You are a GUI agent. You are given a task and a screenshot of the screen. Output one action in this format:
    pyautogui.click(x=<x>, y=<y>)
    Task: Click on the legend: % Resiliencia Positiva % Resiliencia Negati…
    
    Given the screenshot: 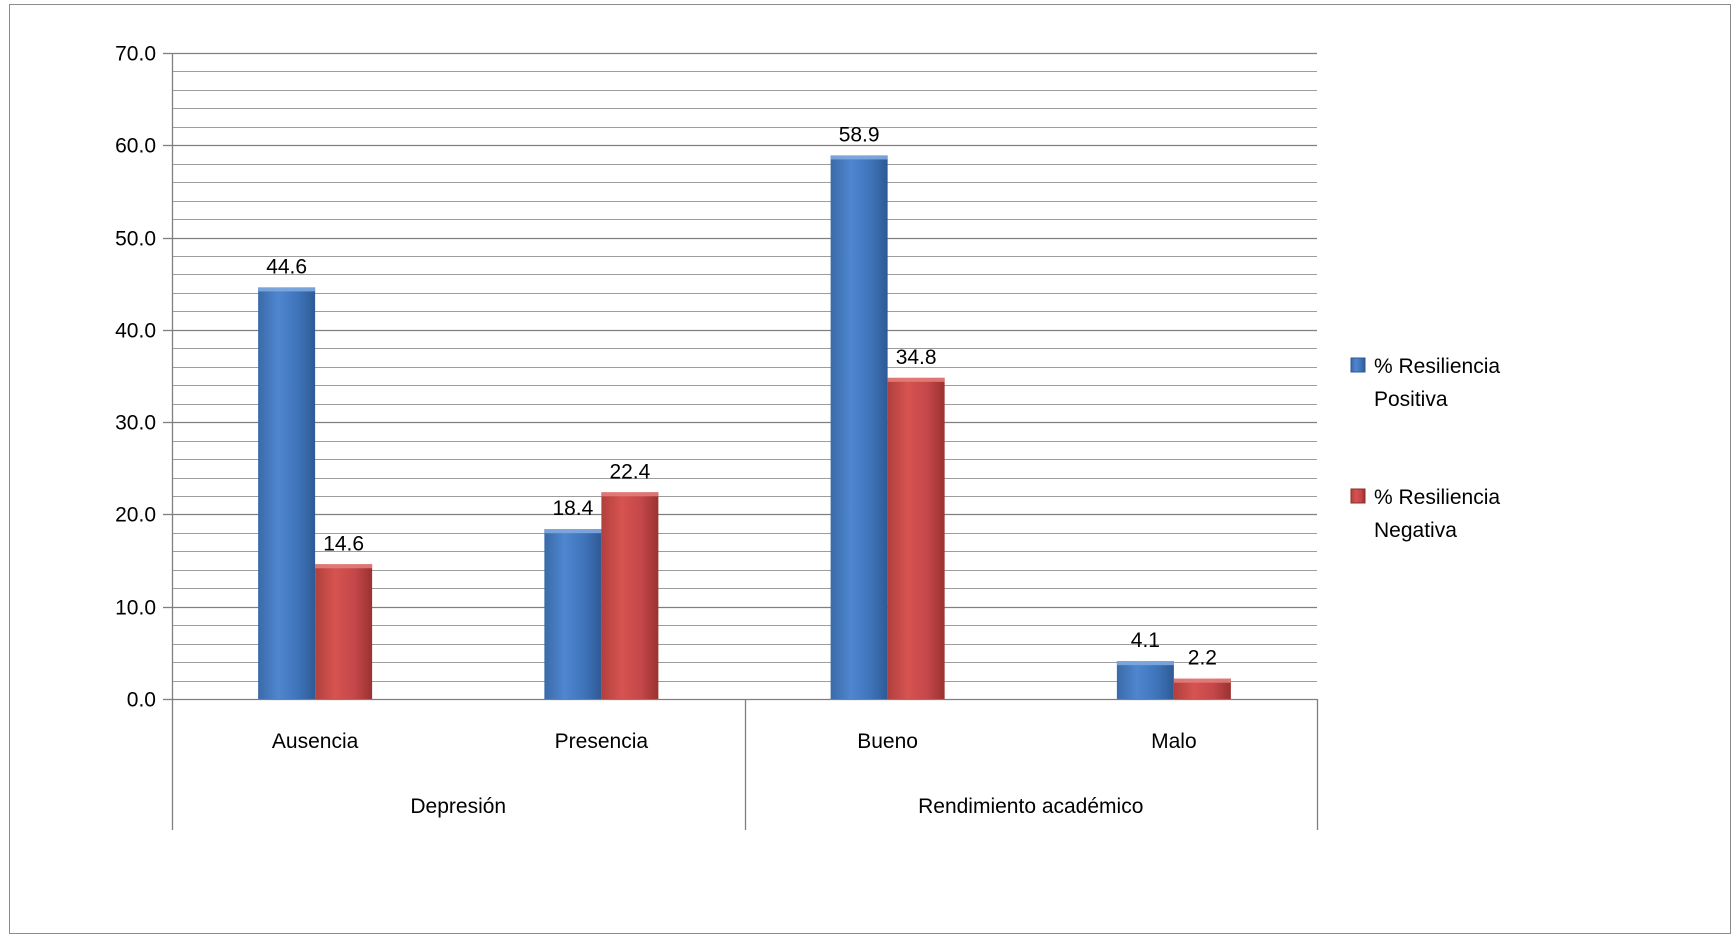 What is the action you would take?
    pyautogui.click(x=1425, y=448)
    